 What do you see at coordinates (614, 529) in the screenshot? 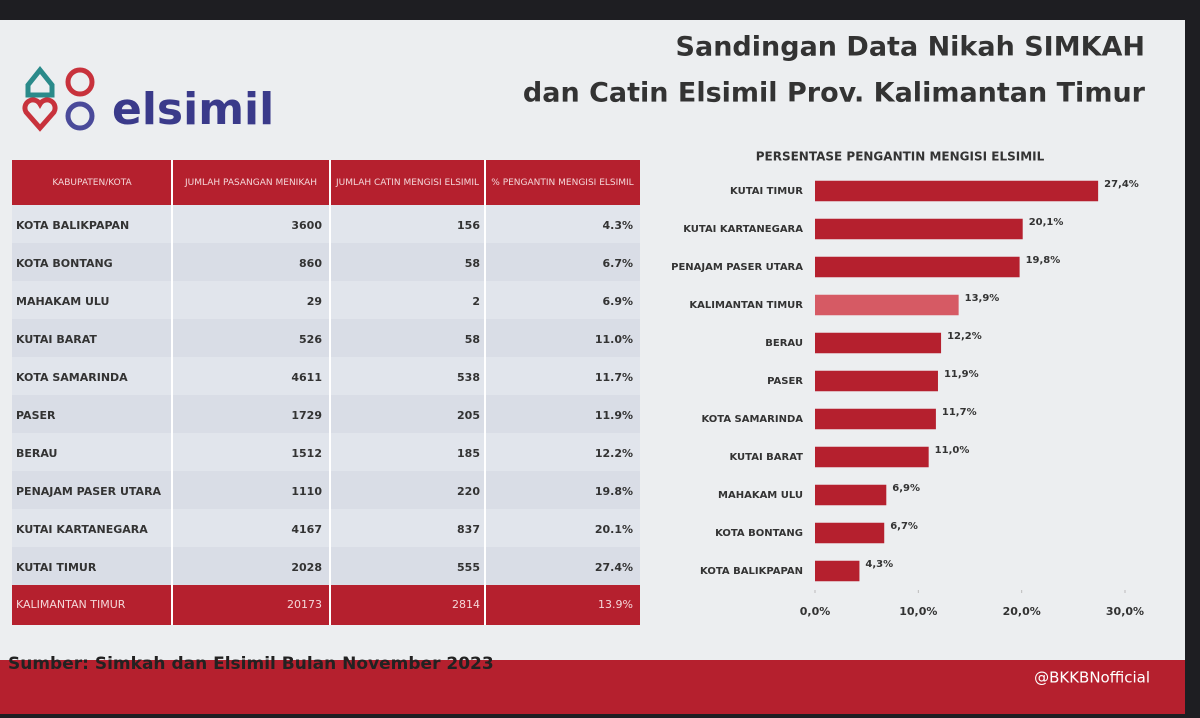
I see `table-cell: 20.1%` at bounding box center [614, 529].